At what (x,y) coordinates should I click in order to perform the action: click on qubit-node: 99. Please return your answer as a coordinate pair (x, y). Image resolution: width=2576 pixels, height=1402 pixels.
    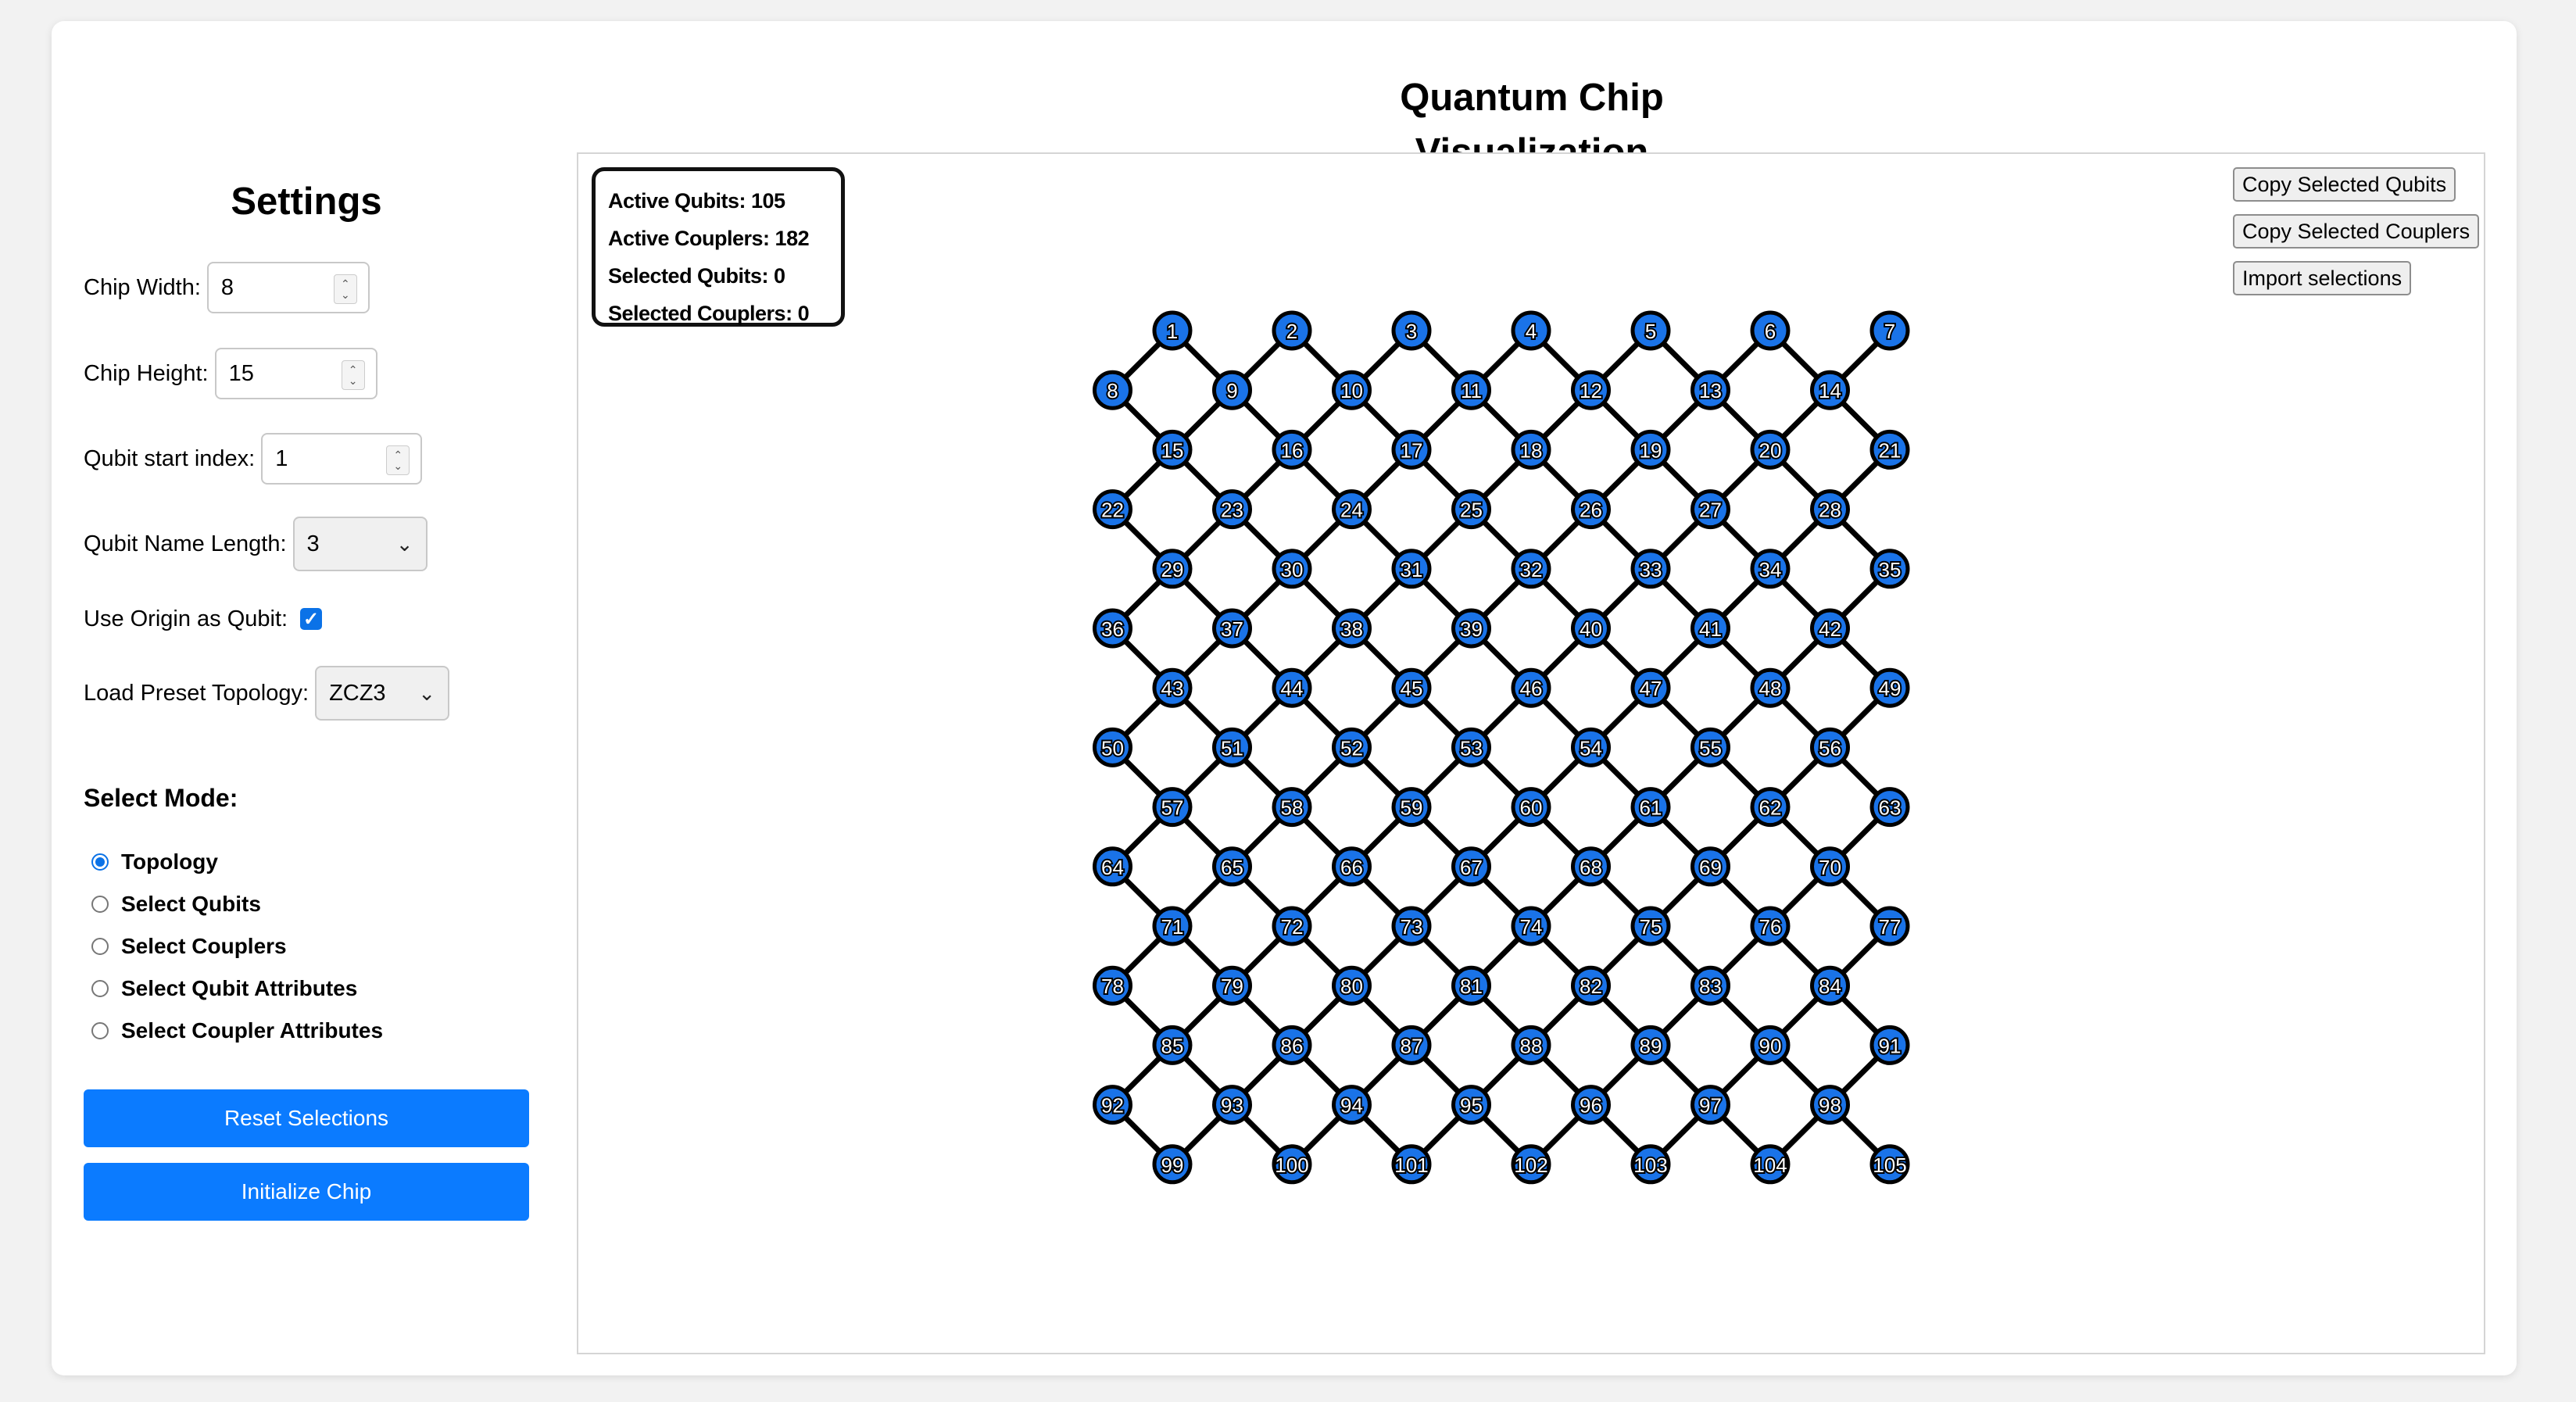
    Looking at the image, I should click on (1172, 1164).